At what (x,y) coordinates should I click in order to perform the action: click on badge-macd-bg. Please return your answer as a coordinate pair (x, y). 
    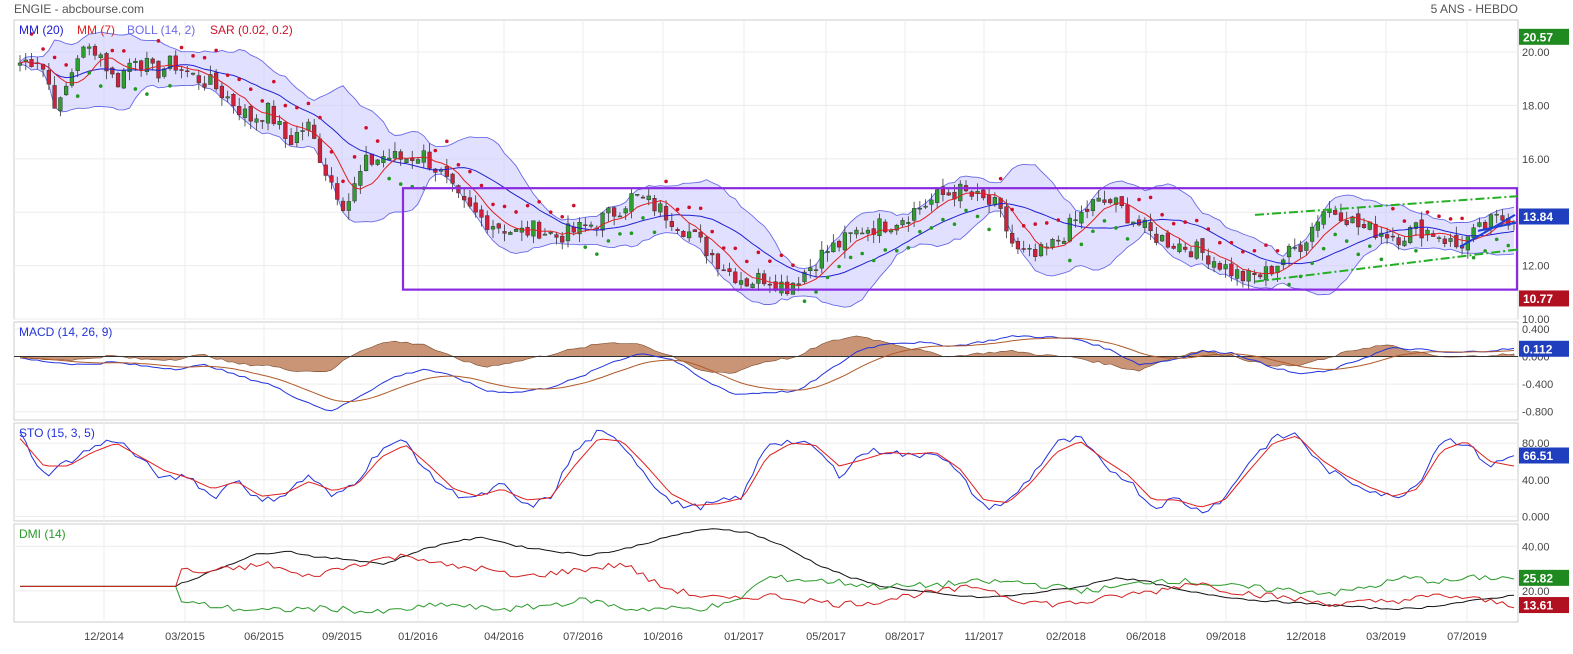
    Looking at the image, I should click on (1544, 348).